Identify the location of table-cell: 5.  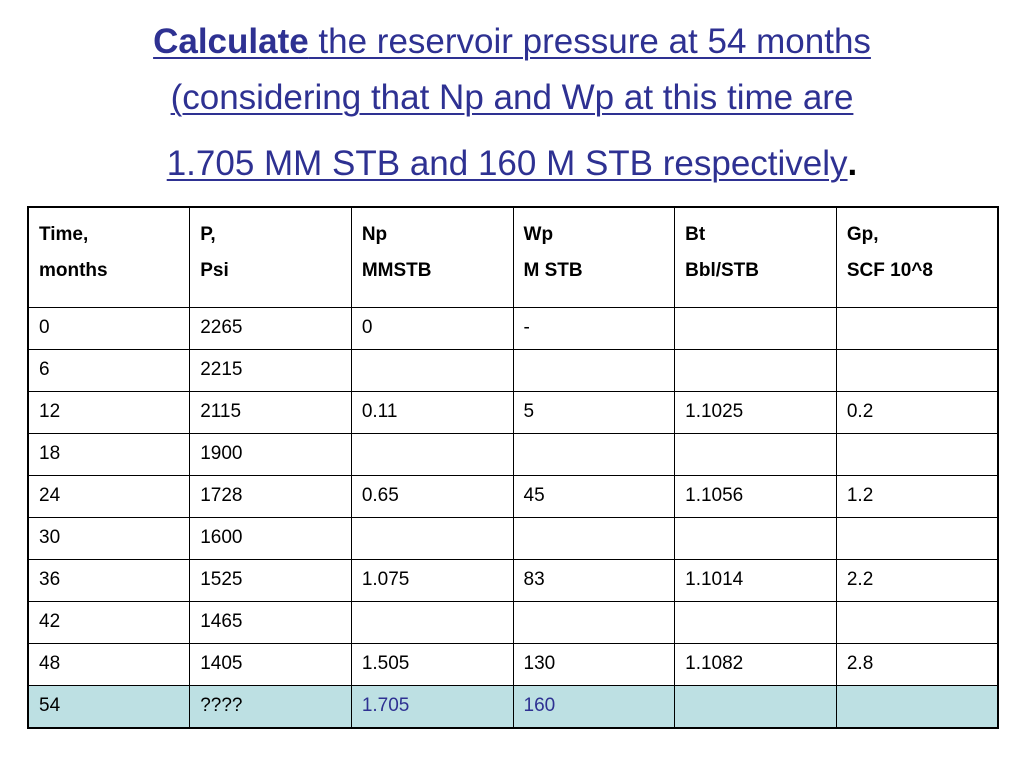
(594, 412).